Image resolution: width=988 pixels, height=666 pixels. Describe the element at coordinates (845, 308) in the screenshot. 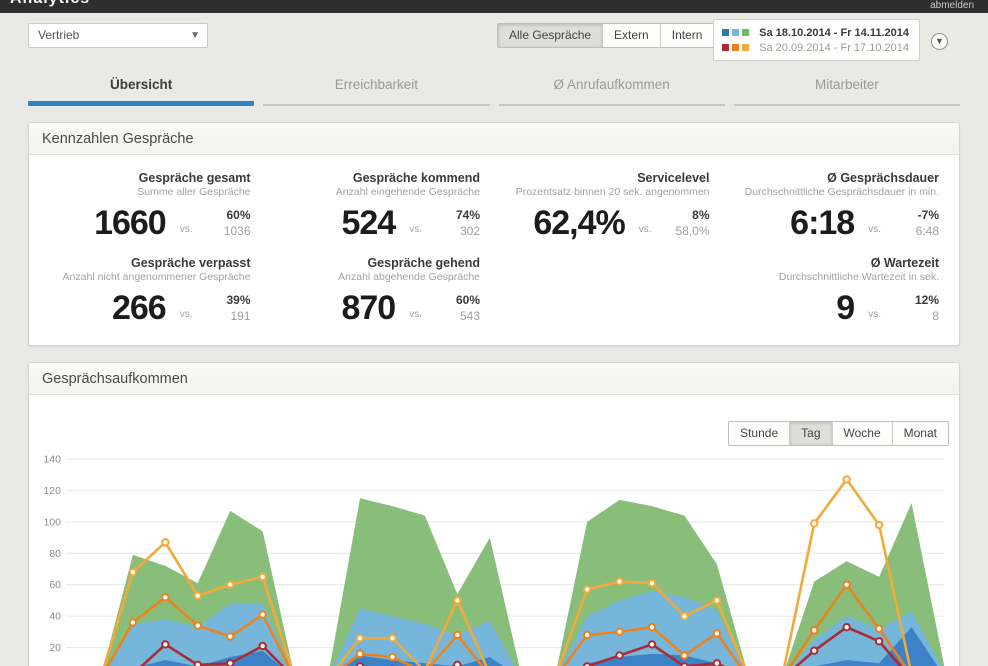

I see `kpi-value: 9` at that location.